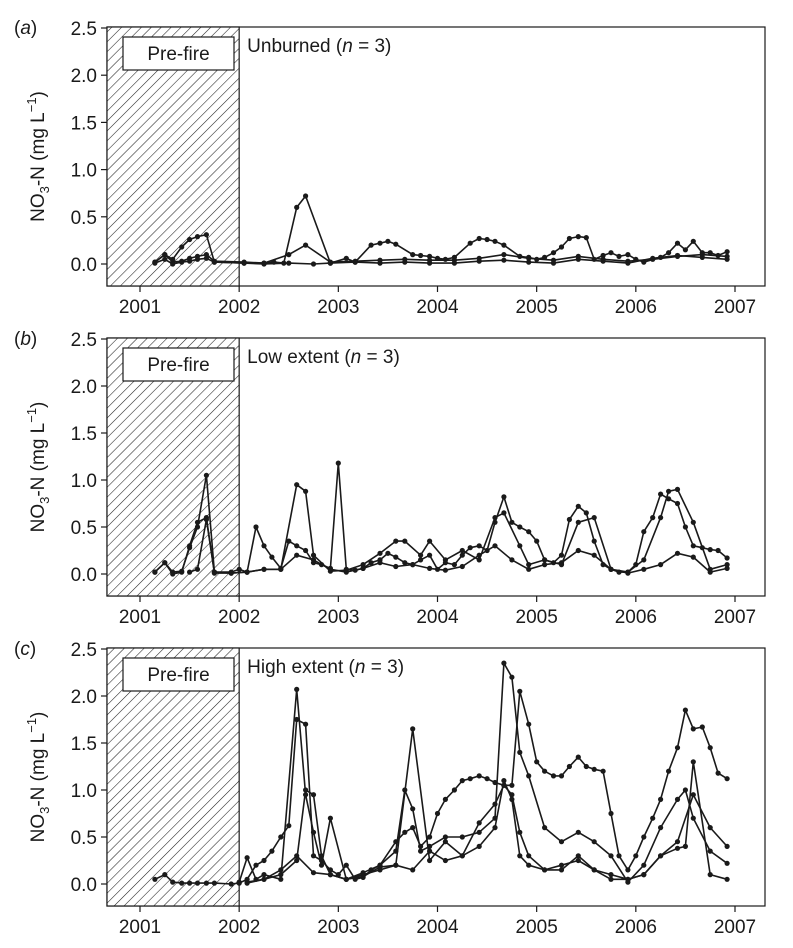 This screenshot has height=948, width=793. Describe the element at coordinates (384, 667) in the screenshot. I see `panel-title-post: = 3)` at that location.